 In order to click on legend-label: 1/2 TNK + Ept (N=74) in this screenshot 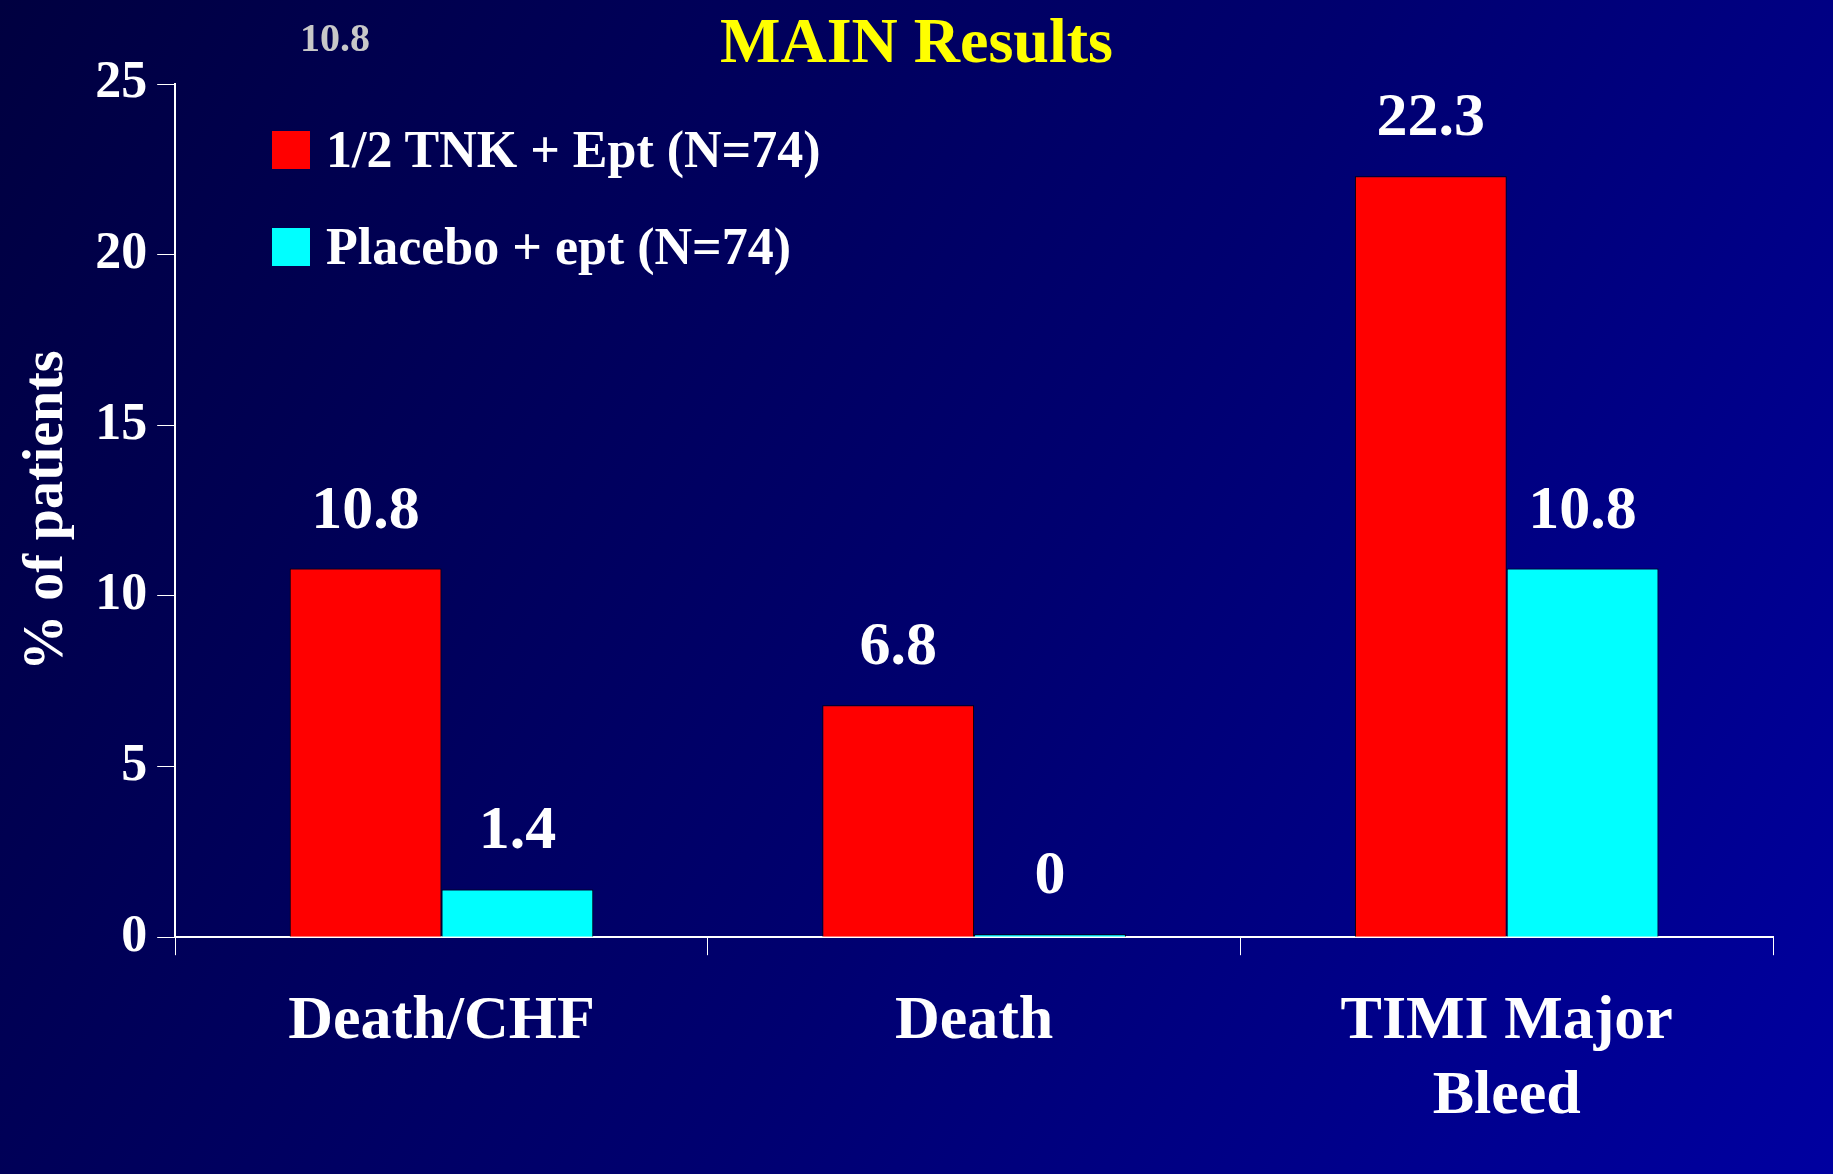, I will do `click(573, 149)`.